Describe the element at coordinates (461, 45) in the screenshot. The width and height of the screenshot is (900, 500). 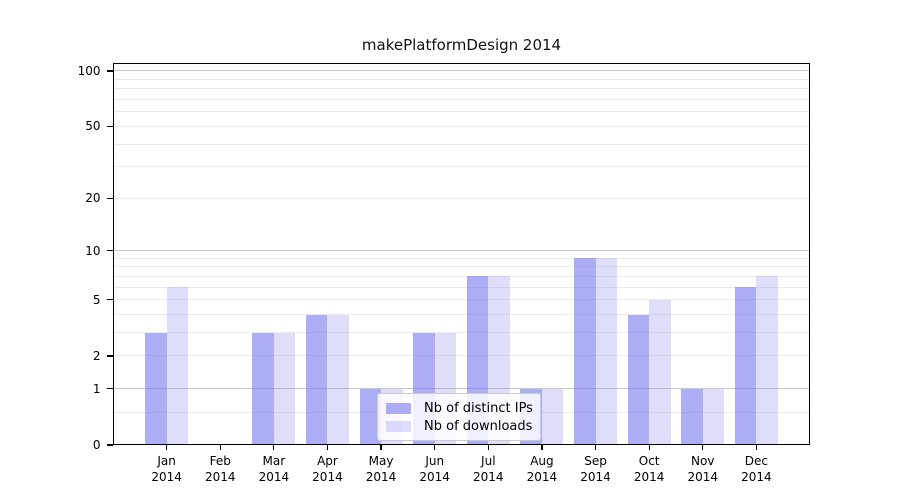
I see `chart-title: makePlatformDesign 2014` at that location.